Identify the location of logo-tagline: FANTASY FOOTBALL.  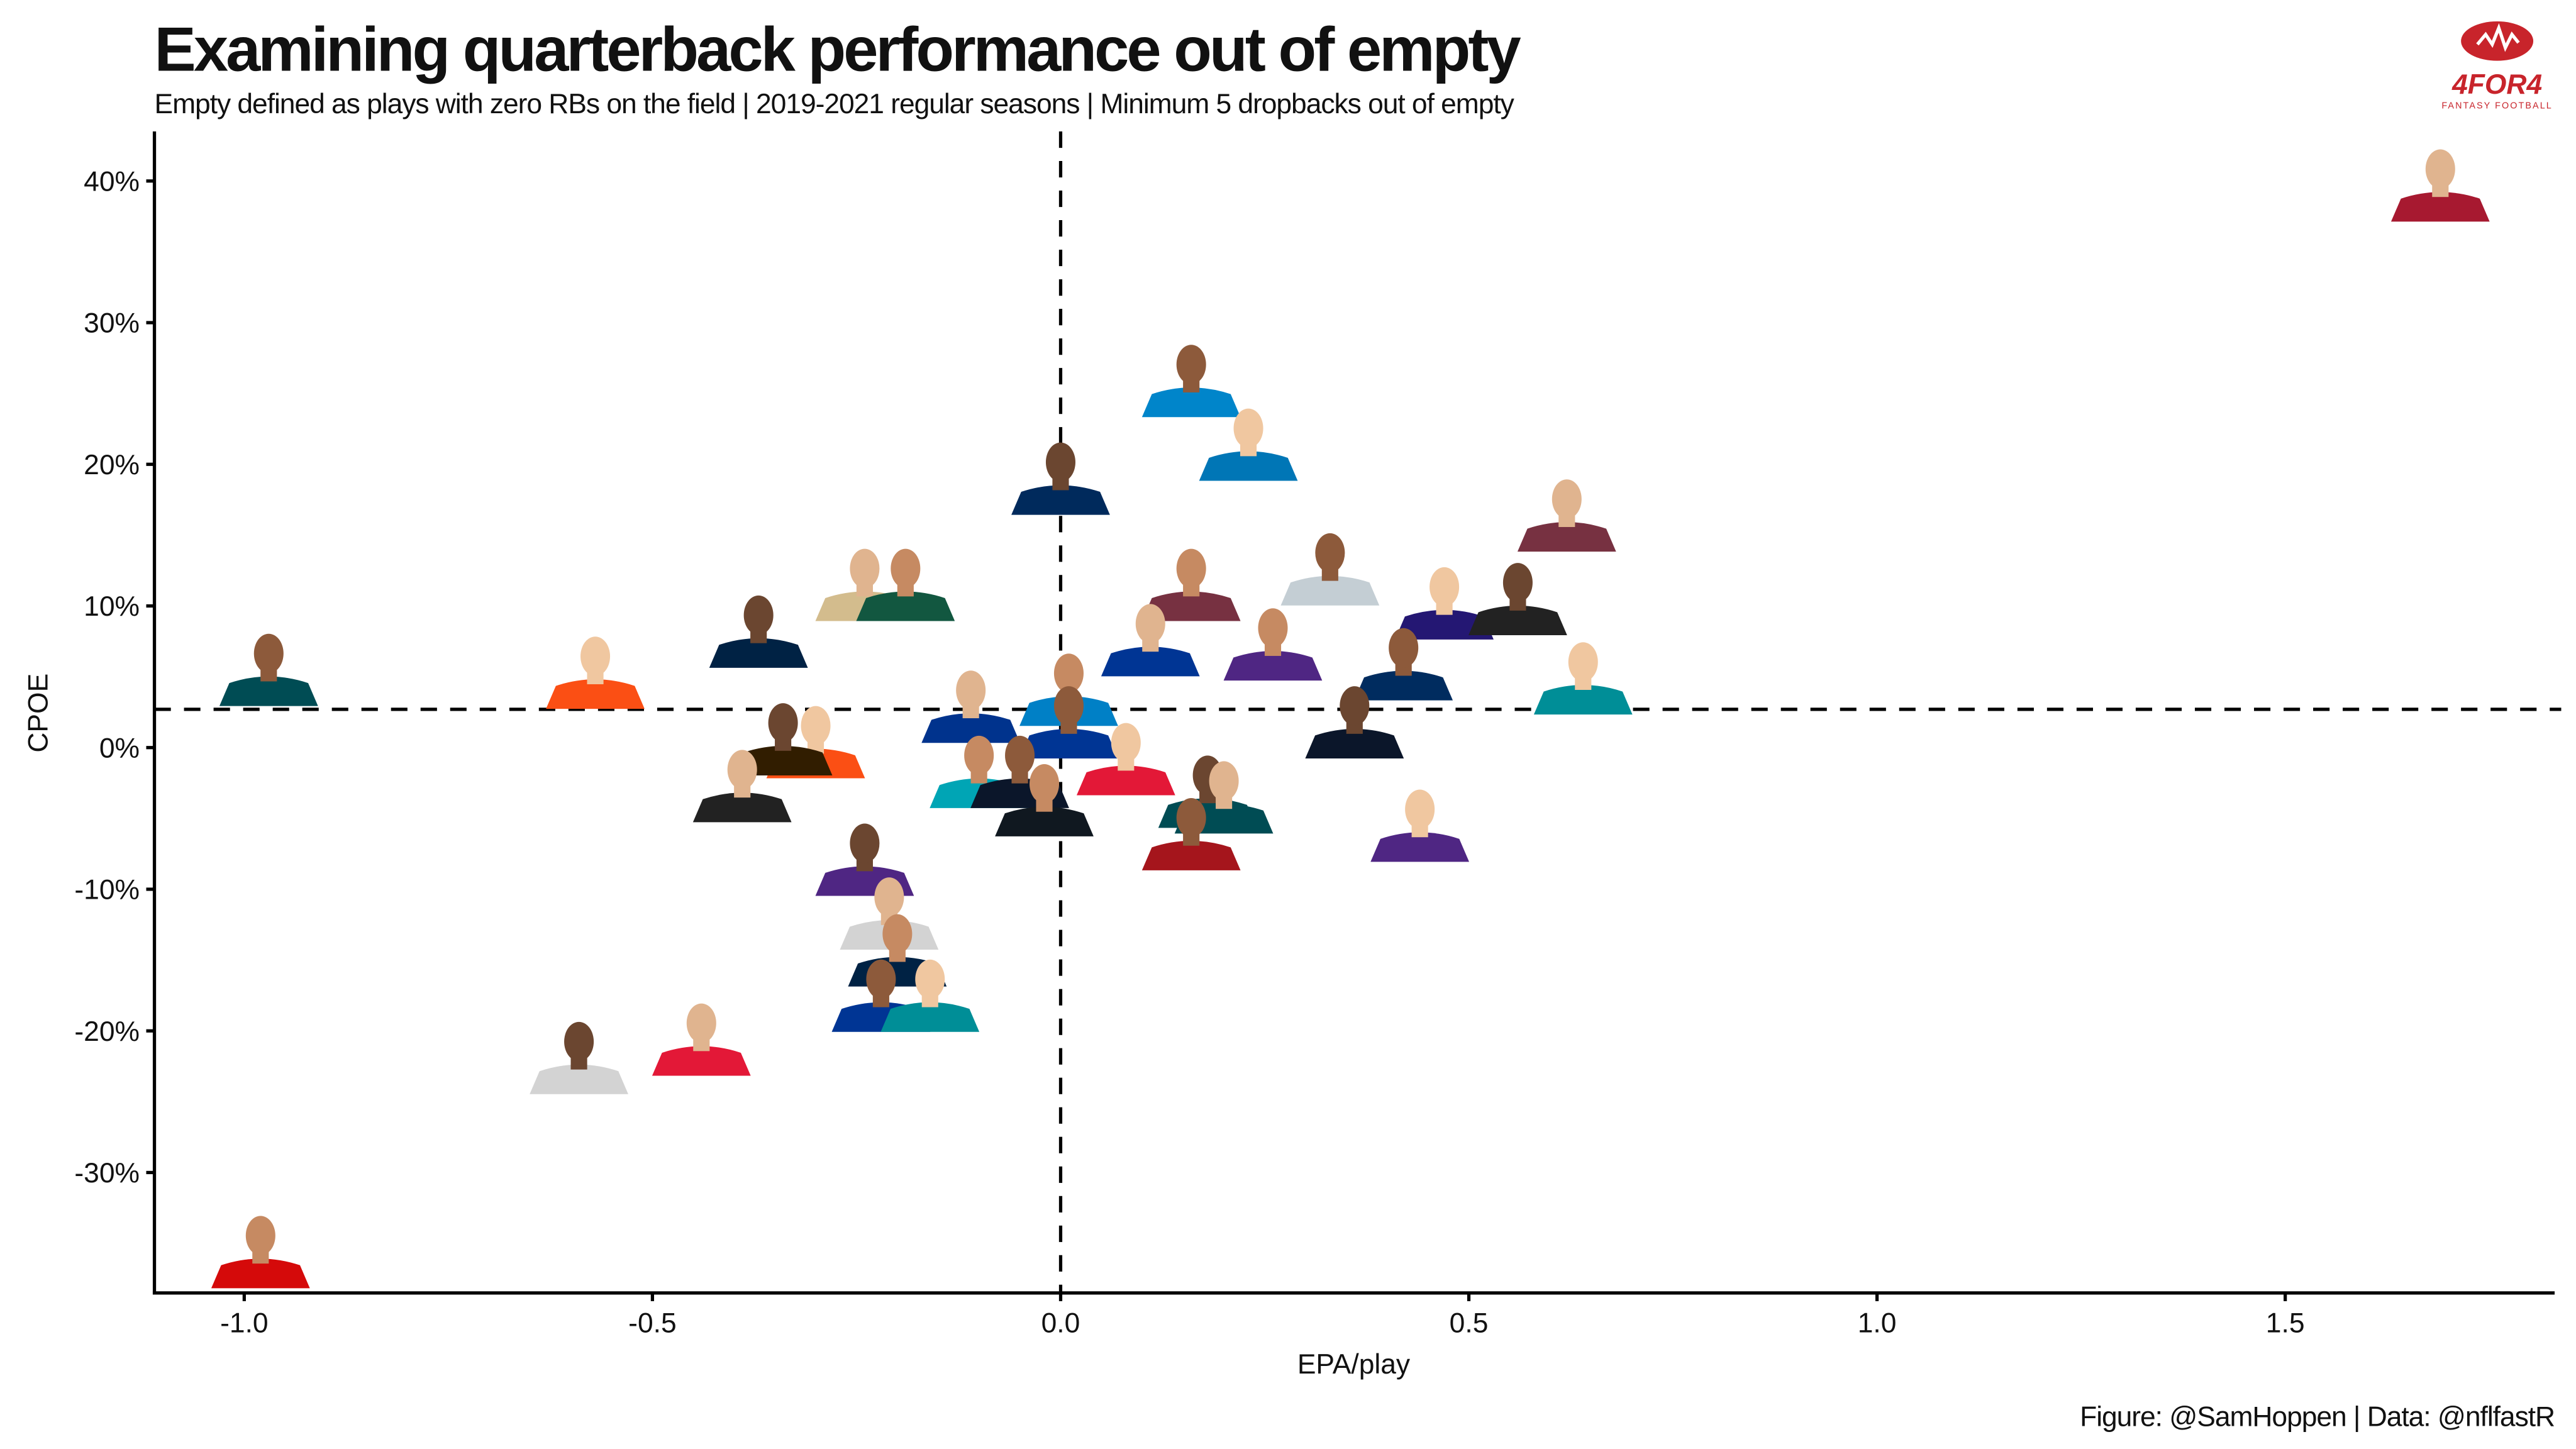
(2497, 106).